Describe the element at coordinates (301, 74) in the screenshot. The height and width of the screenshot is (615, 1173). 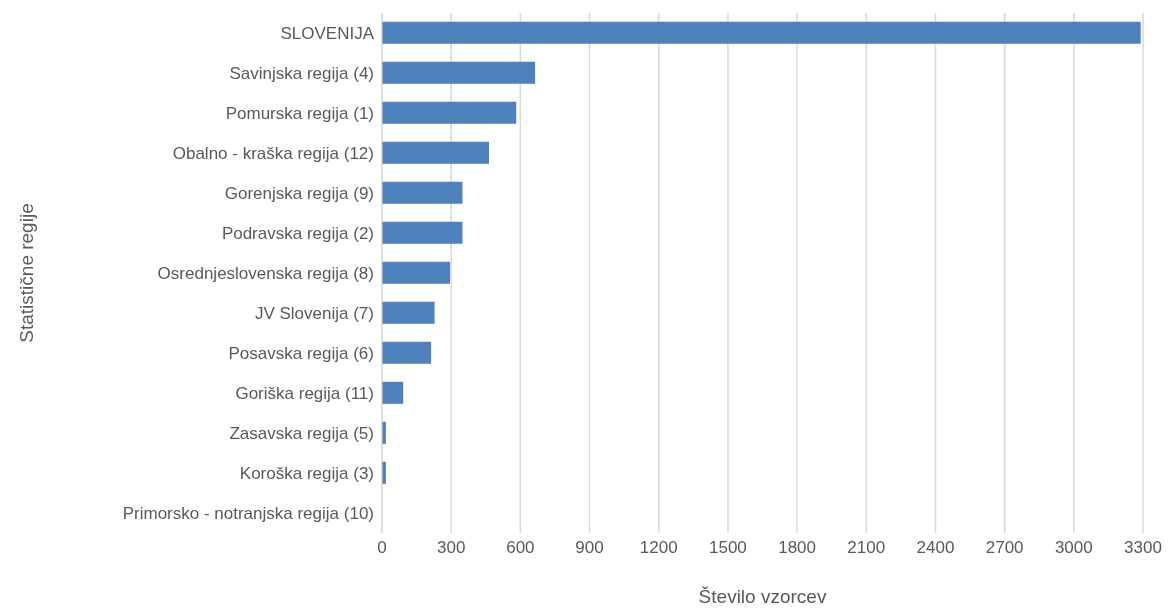
I see `y-tick-label: Savinjska regija (4)` at that location.